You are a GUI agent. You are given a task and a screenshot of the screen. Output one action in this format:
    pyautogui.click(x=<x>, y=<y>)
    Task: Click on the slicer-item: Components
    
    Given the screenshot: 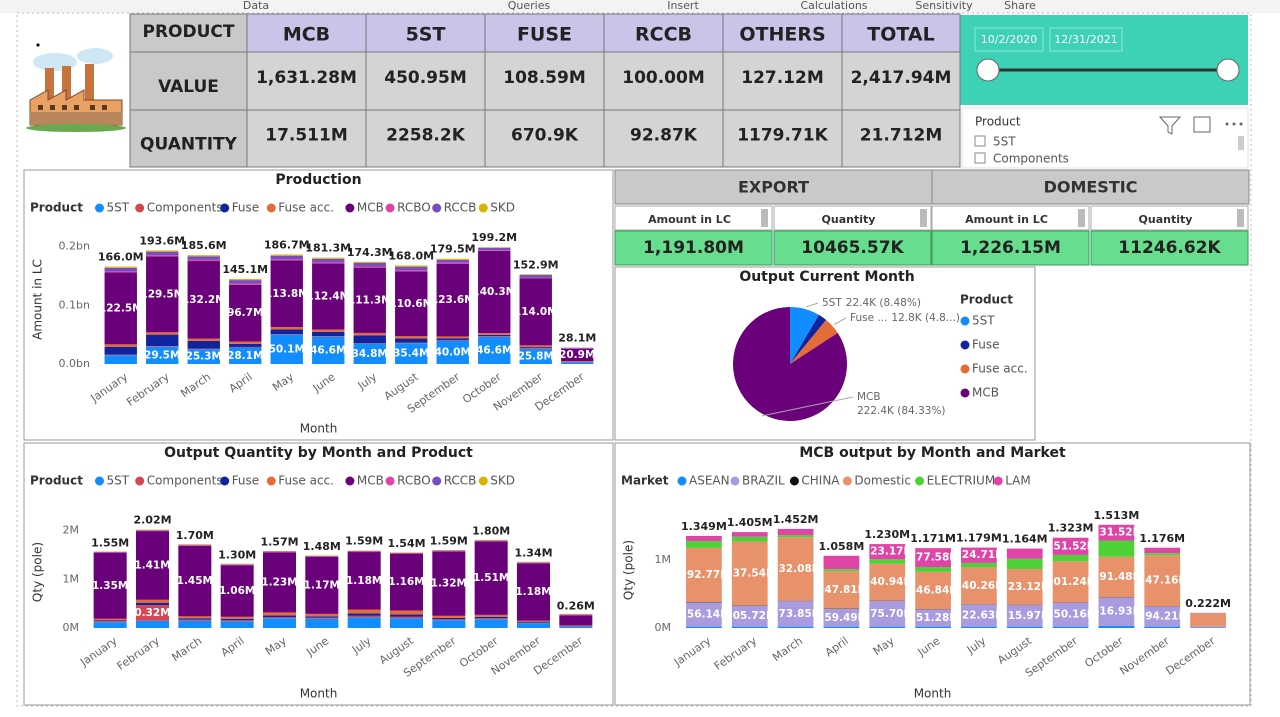 What is the action you would take?
    pyautogui.click(x=1031, y=159)
    